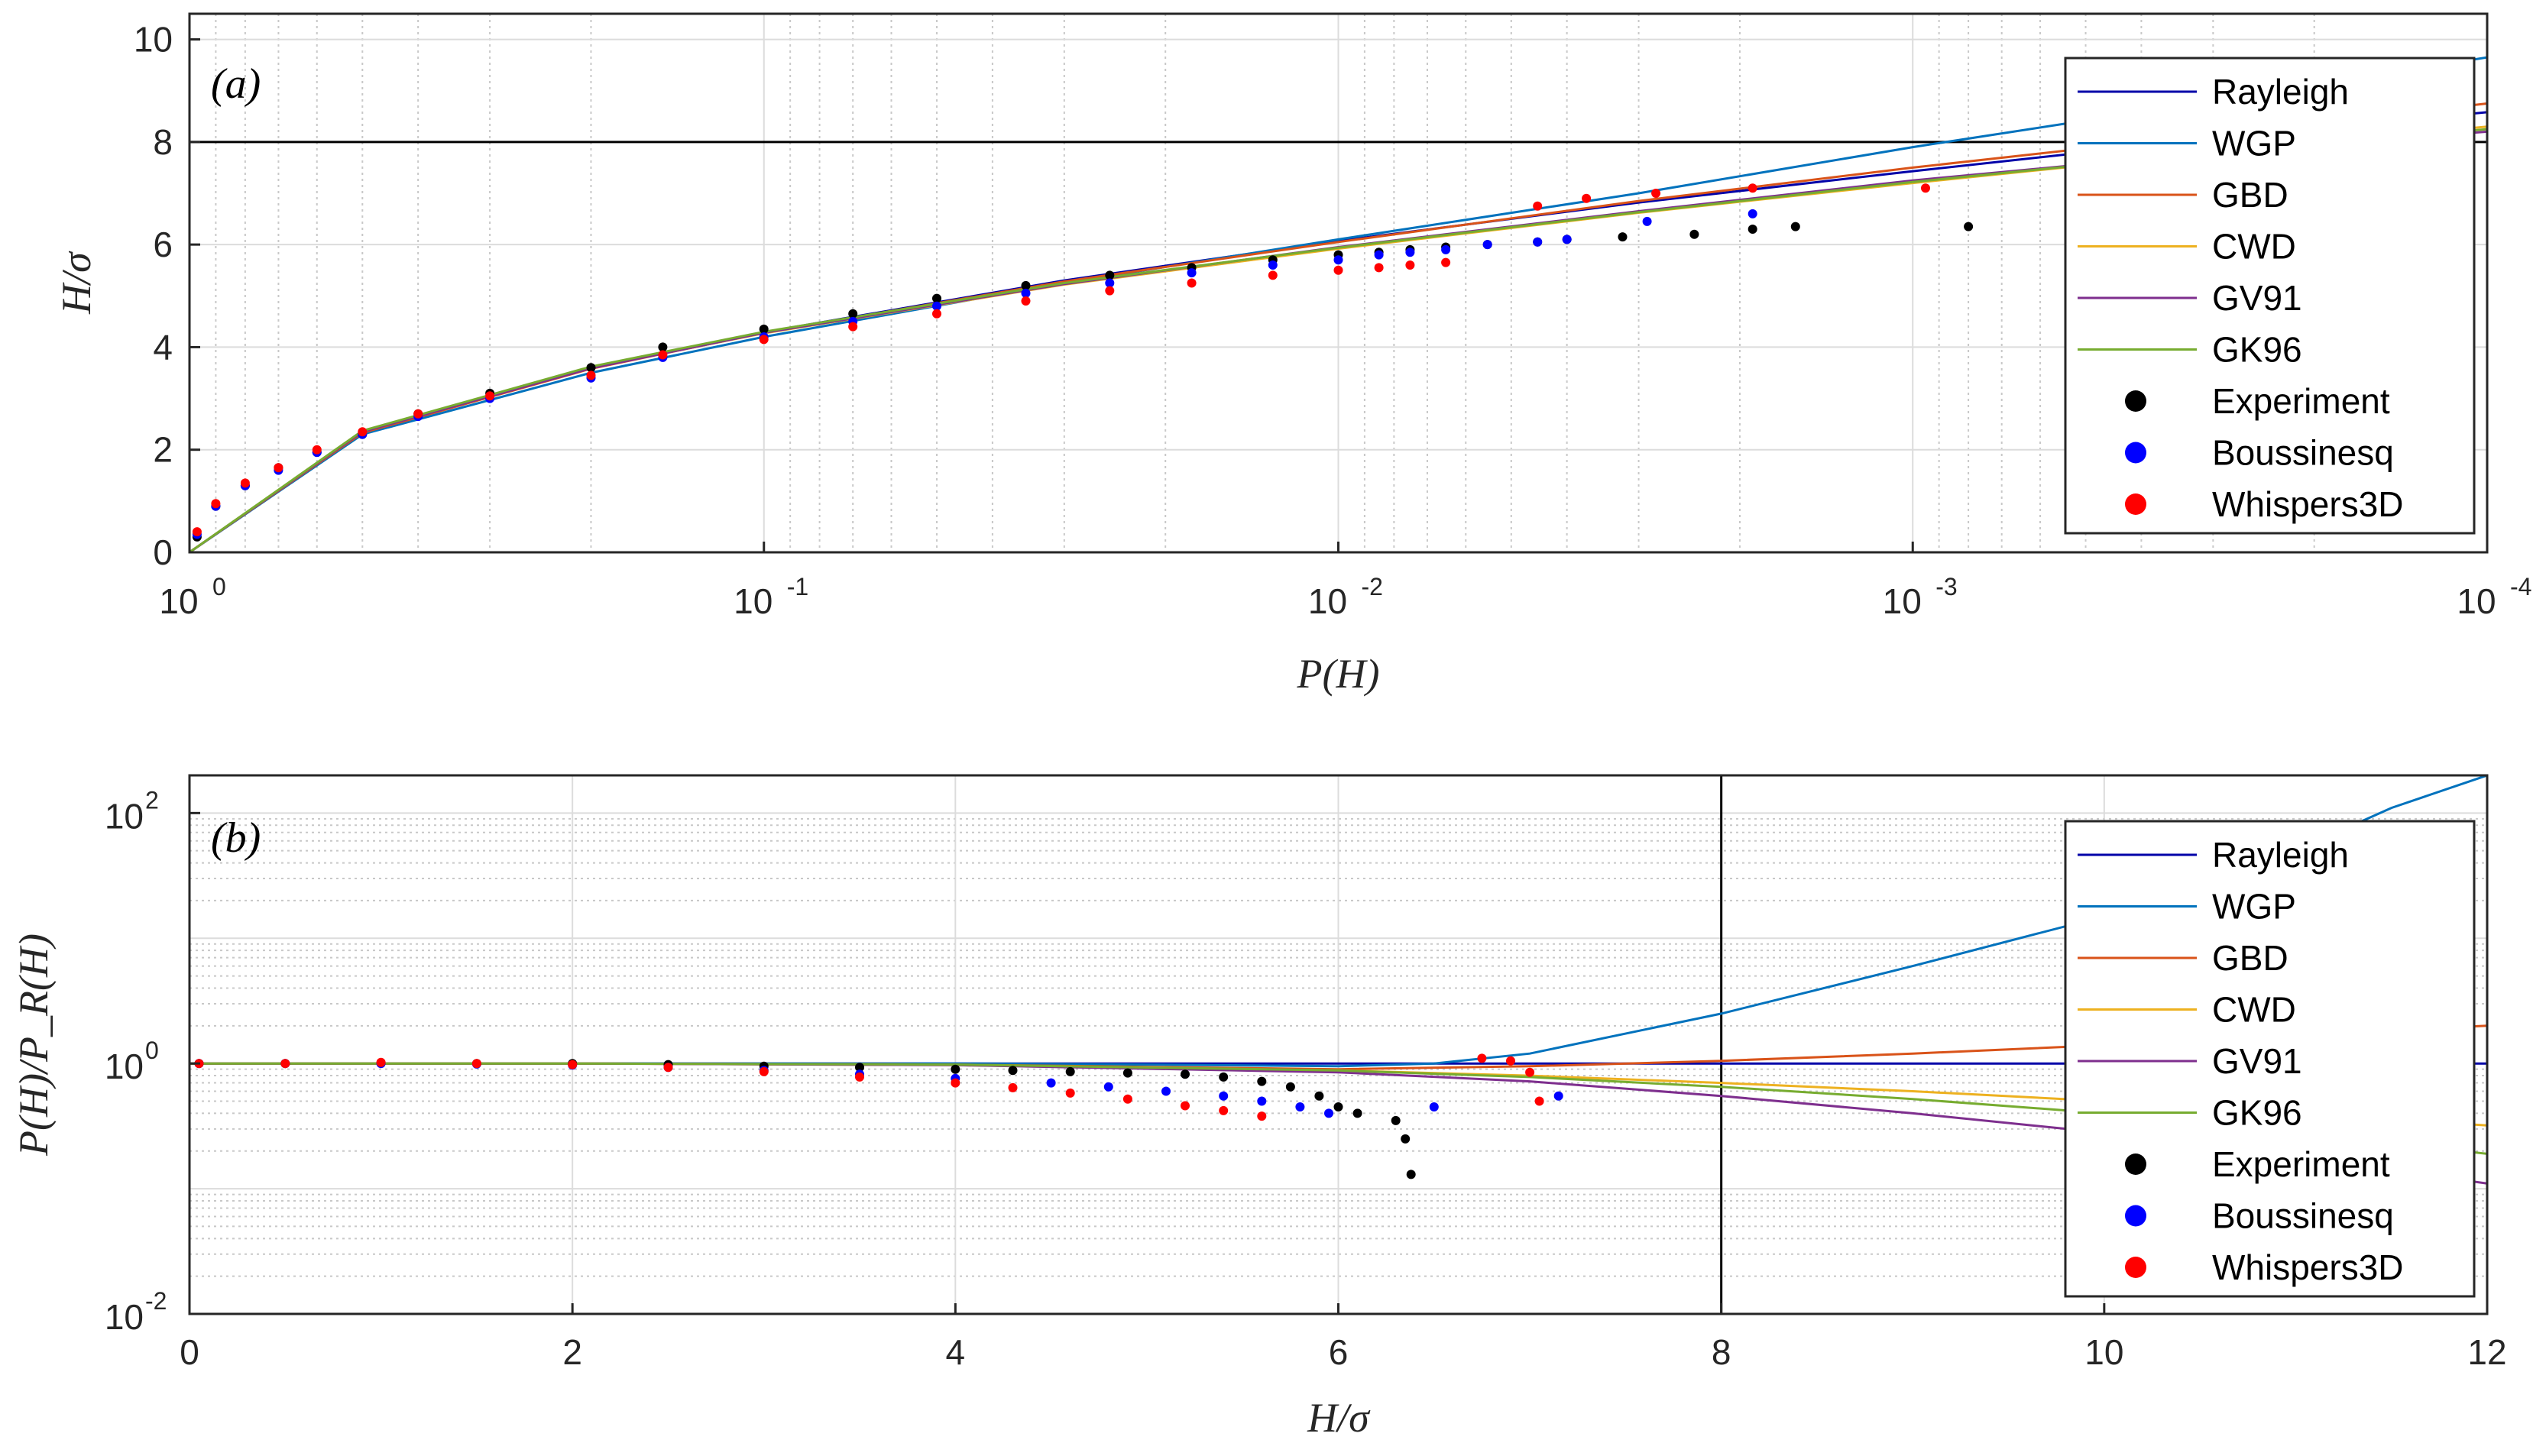  Describe the element at coordinates (1339, 1418) in the screenshot. I see `x-axis-label: H/σ` at that location.